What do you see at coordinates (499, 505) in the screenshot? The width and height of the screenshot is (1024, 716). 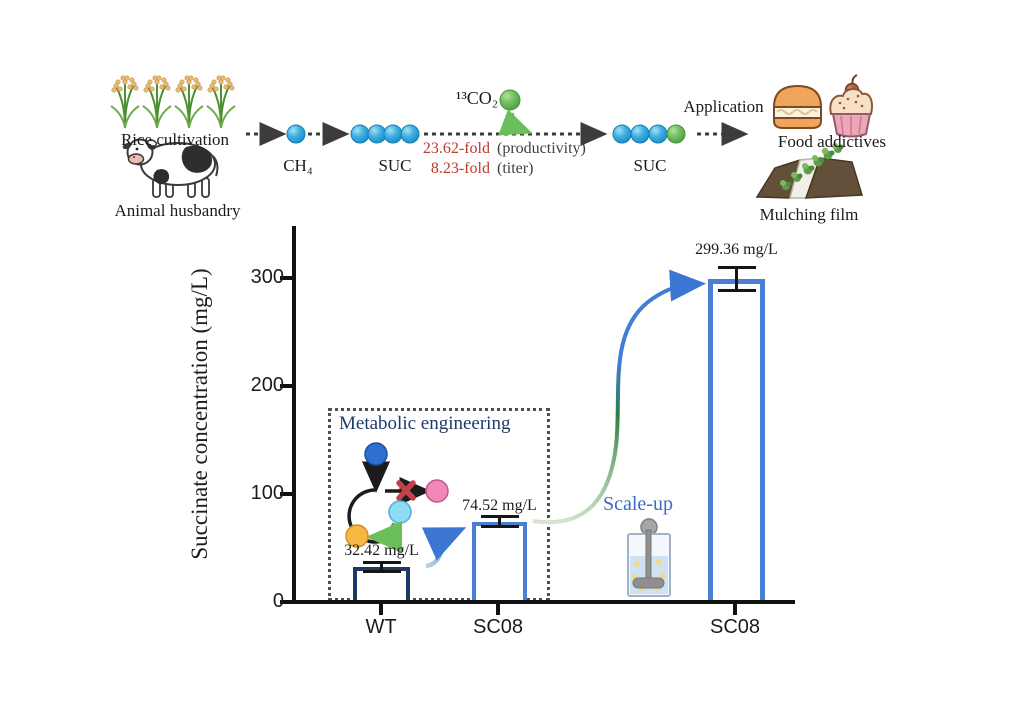 I see `value-label-sc08: 74.52 mg/L` at bounding box center [499, 505].